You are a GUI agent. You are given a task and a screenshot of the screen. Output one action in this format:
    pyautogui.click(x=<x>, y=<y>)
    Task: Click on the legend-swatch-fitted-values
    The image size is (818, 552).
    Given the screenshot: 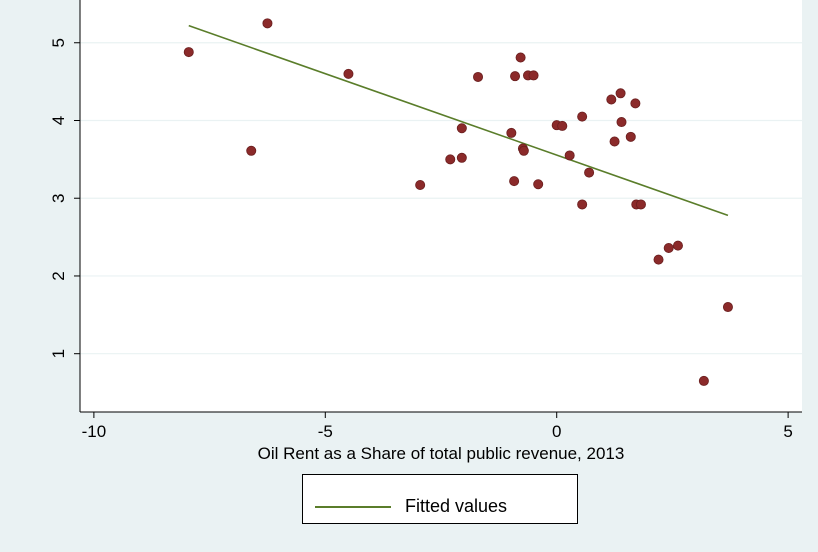 What is the action you would take?
    pyautogui.click(x=353, y=507)
    